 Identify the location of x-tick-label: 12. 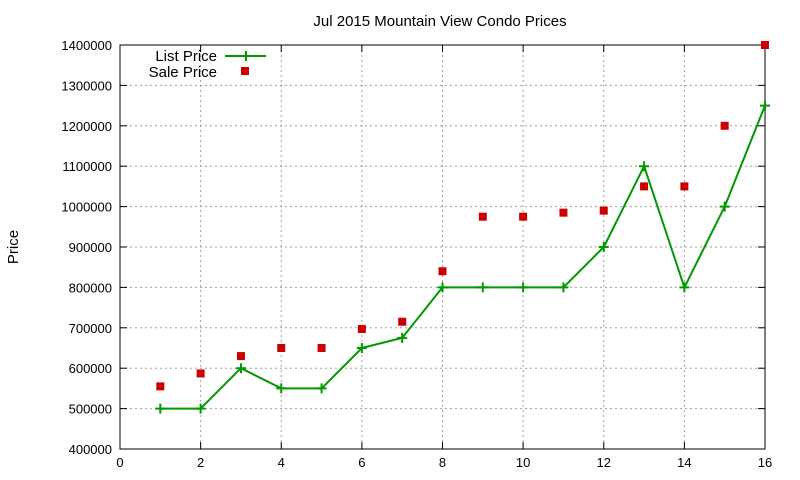
(604, 462).